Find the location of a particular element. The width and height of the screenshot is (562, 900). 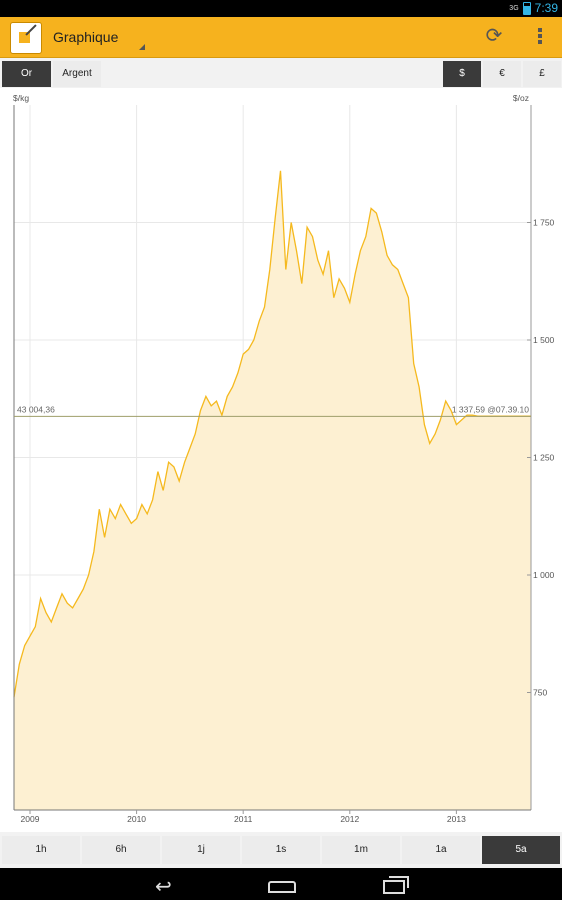

selector-tabs: Or Argent $ € £ is located at coordinates (281, 73).